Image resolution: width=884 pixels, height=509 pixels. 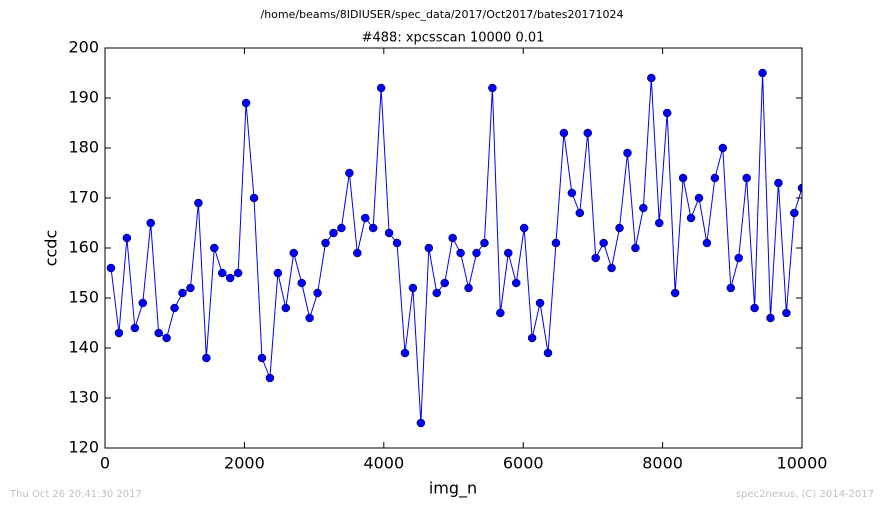 What do you see at coordinates (244, 463) in the screenshot?
I see `x-tick-label: 2000` at bounding box center [244, 463].